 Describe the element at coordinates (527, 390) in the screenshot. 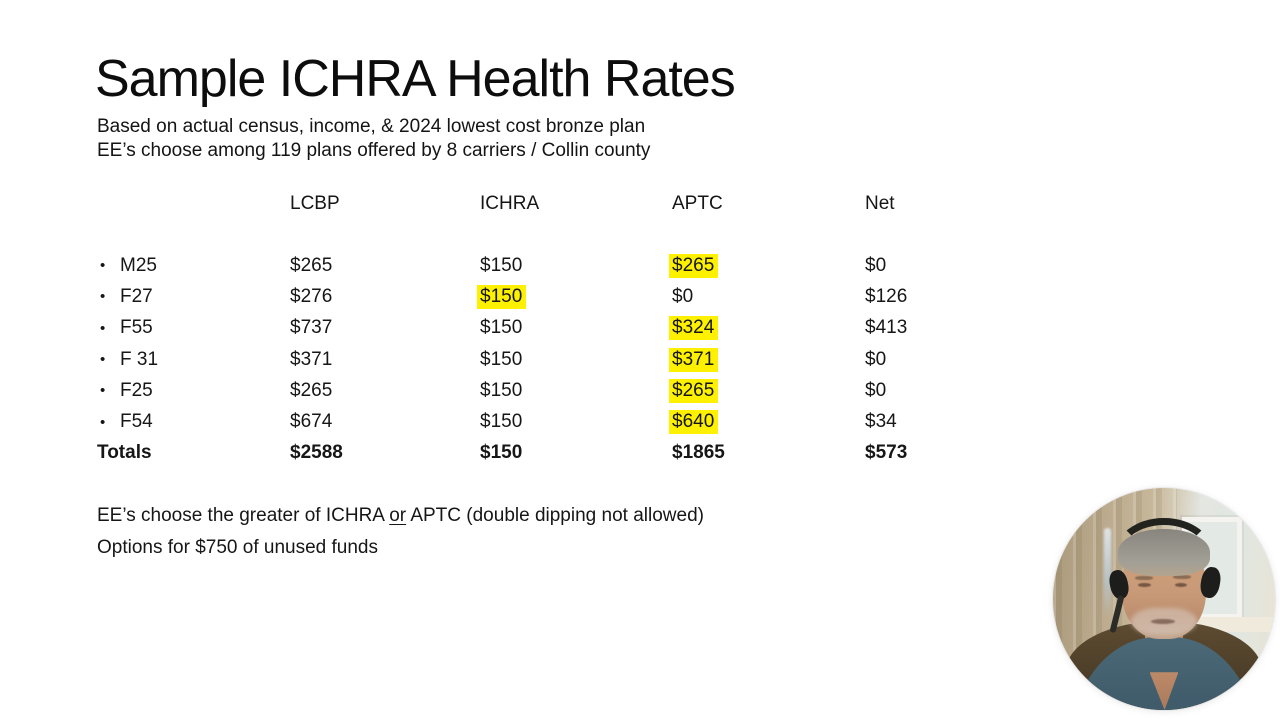

I see `table-row: • F25 $265 $150 $265 $0` at that location.